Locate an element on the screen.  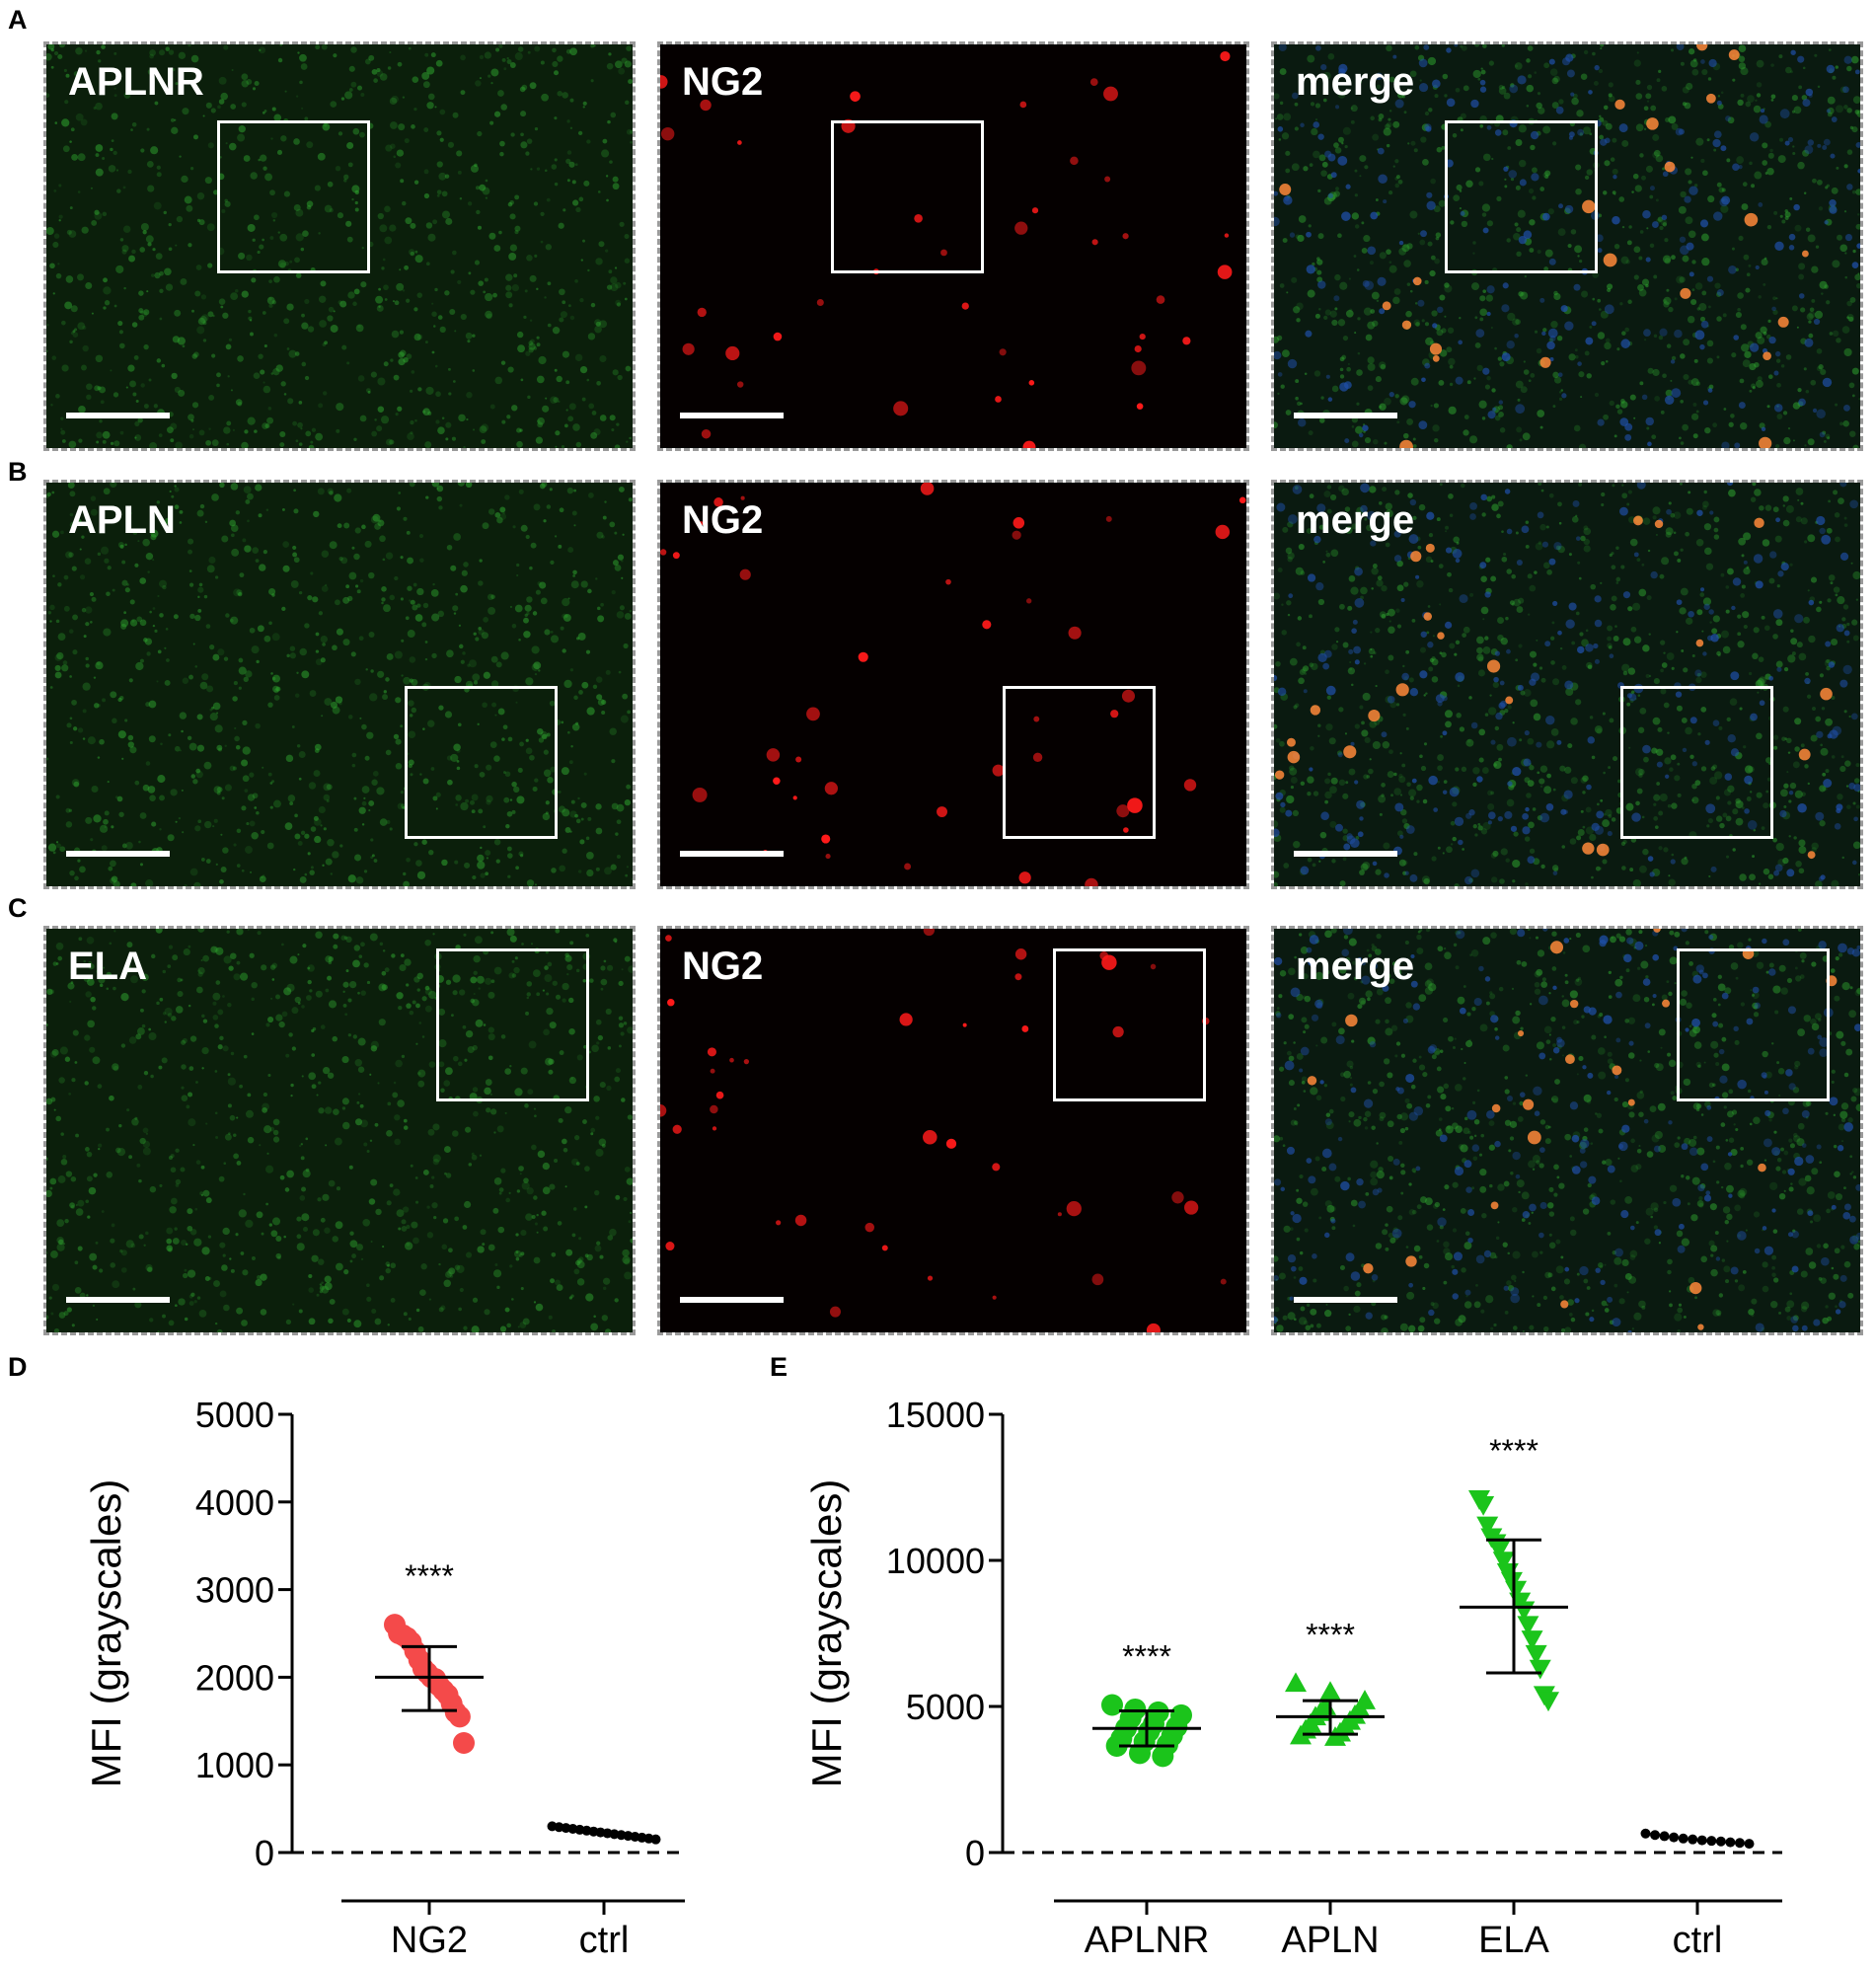
x-tick-label: ELA is located at coordinates (1513, 1940).